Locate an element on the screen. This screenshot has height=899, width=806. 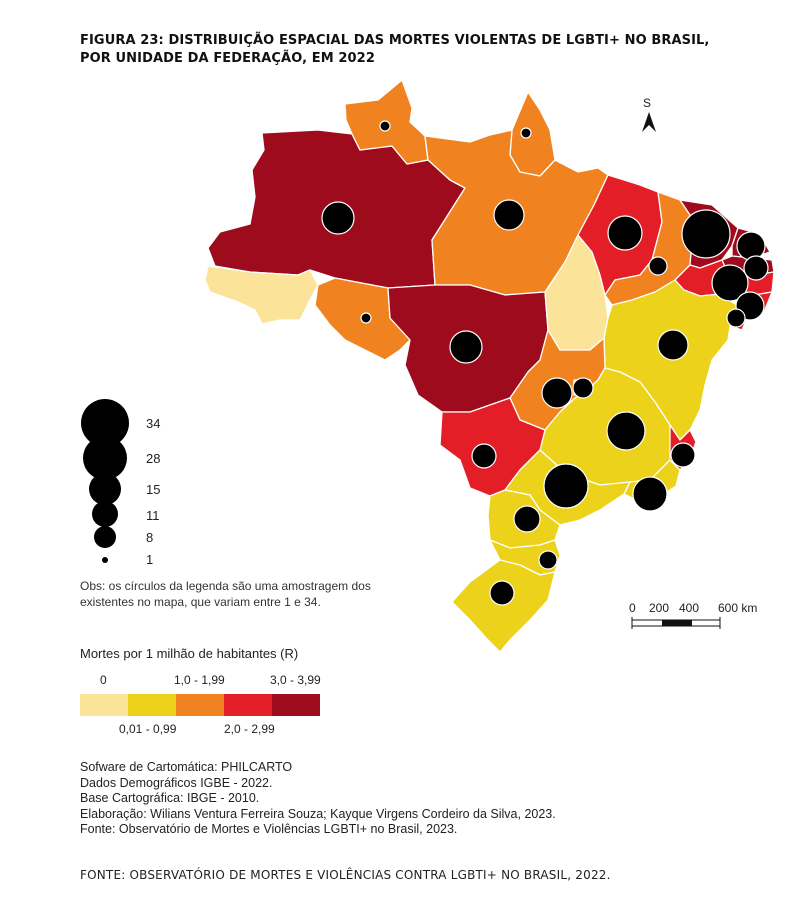
circle-rio-grande-do-norte is located at coordinates (751, 246).